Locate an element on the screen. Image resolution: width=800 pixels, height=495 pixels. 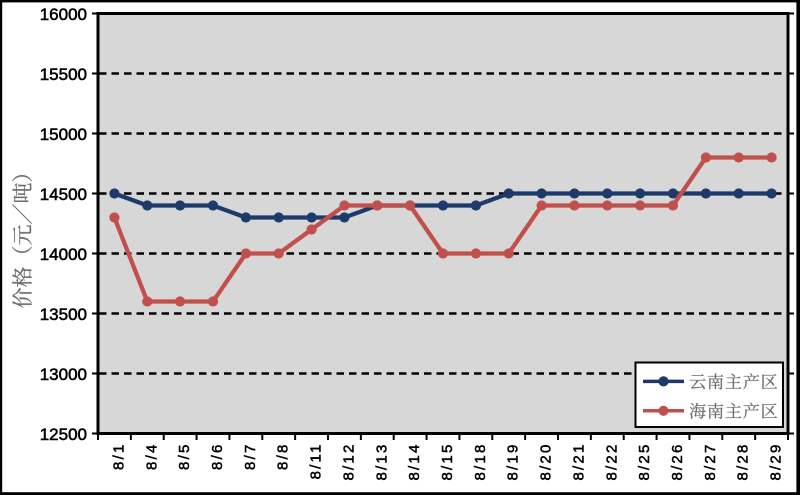
svg-text: 8/5 is located at coordinates (184, 456).